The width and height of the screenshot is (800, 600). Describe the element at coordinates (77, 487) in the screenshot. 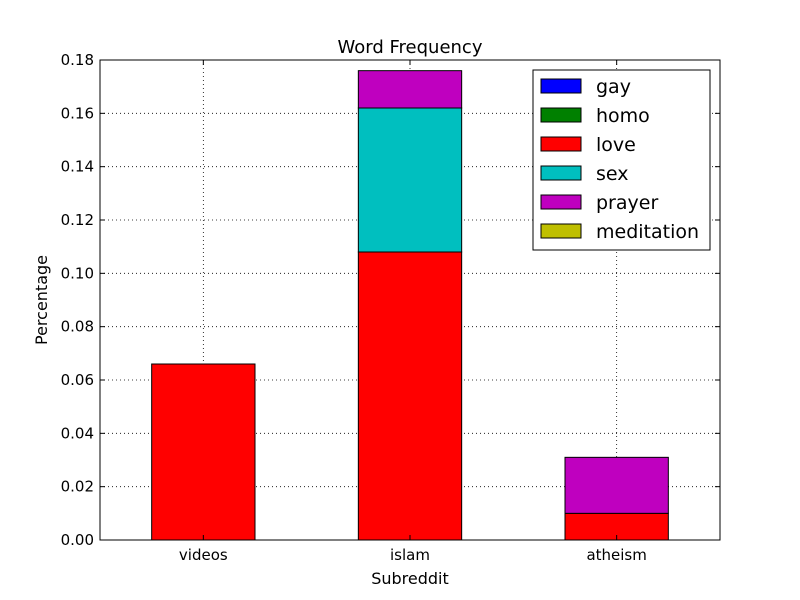

I see `y-tick-label: 0.02` at that location.